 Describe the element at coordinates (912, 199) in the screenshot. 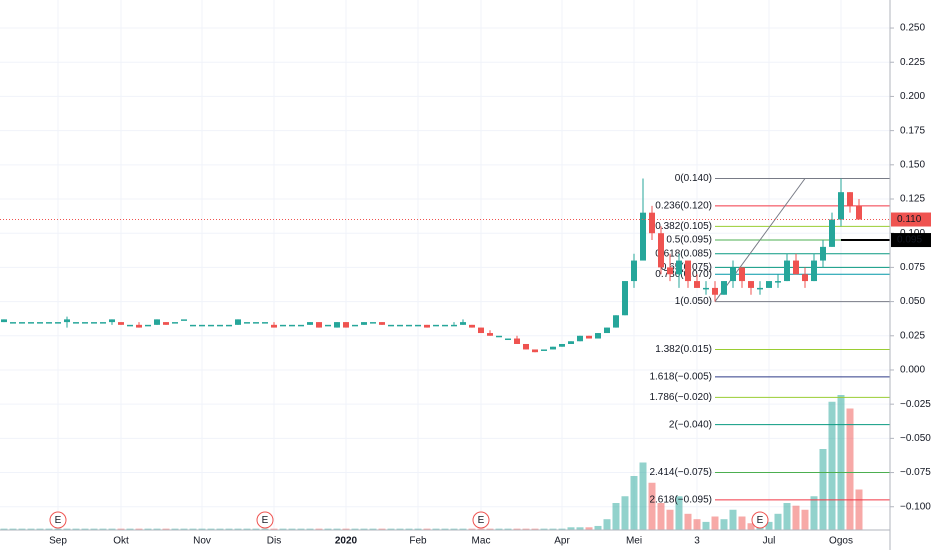

I see `y-tick-label: 0.125` at that location.